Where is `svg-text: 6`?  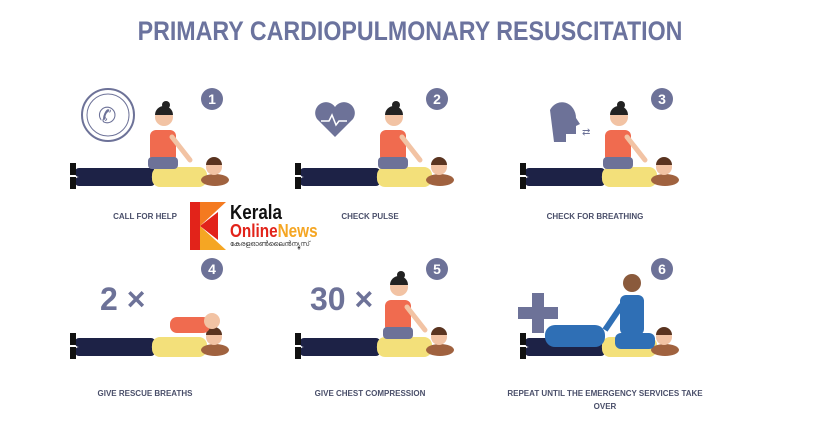
svg-text: 6 is located at coordinates (662, 269).